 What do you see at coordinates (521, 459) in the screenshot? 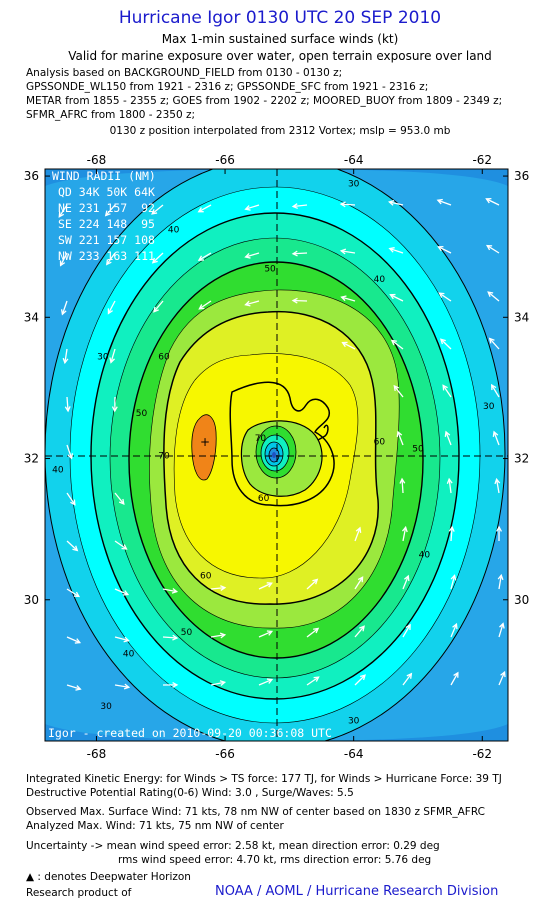
I see `y-tick-label-right: 32` at bounding box center [521, 459].